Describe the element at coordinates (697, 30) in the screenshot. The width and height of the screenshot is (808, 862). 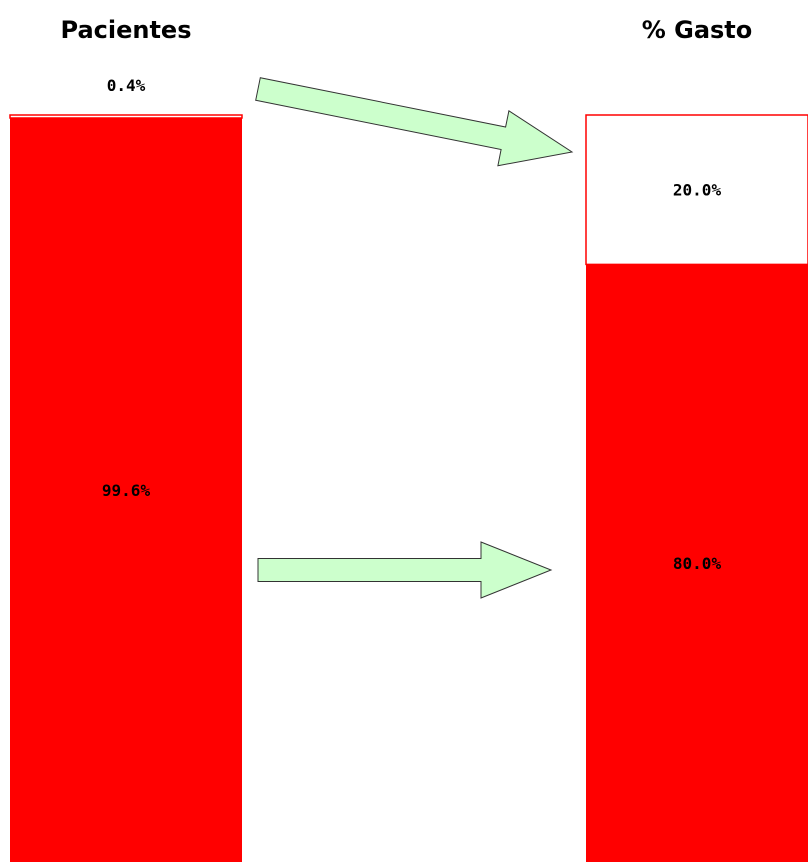
I see `category-title-1: % Gasto` at that location.